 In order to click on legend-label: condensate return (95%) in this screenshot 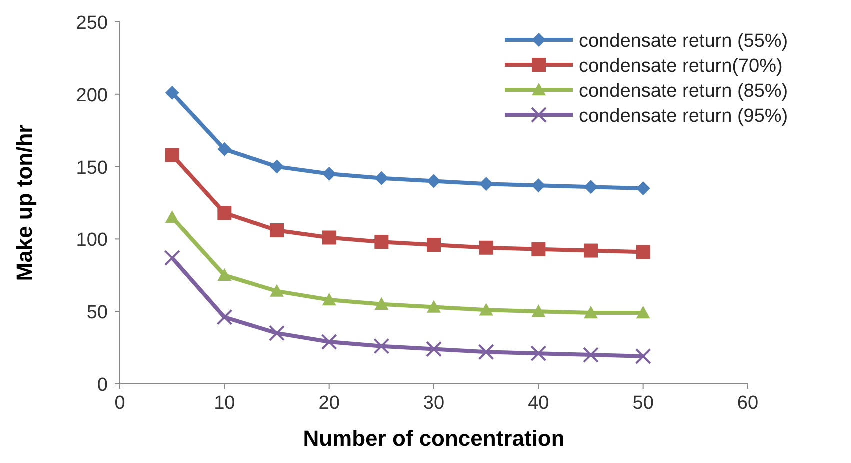, I will do `click(683, 116)`.